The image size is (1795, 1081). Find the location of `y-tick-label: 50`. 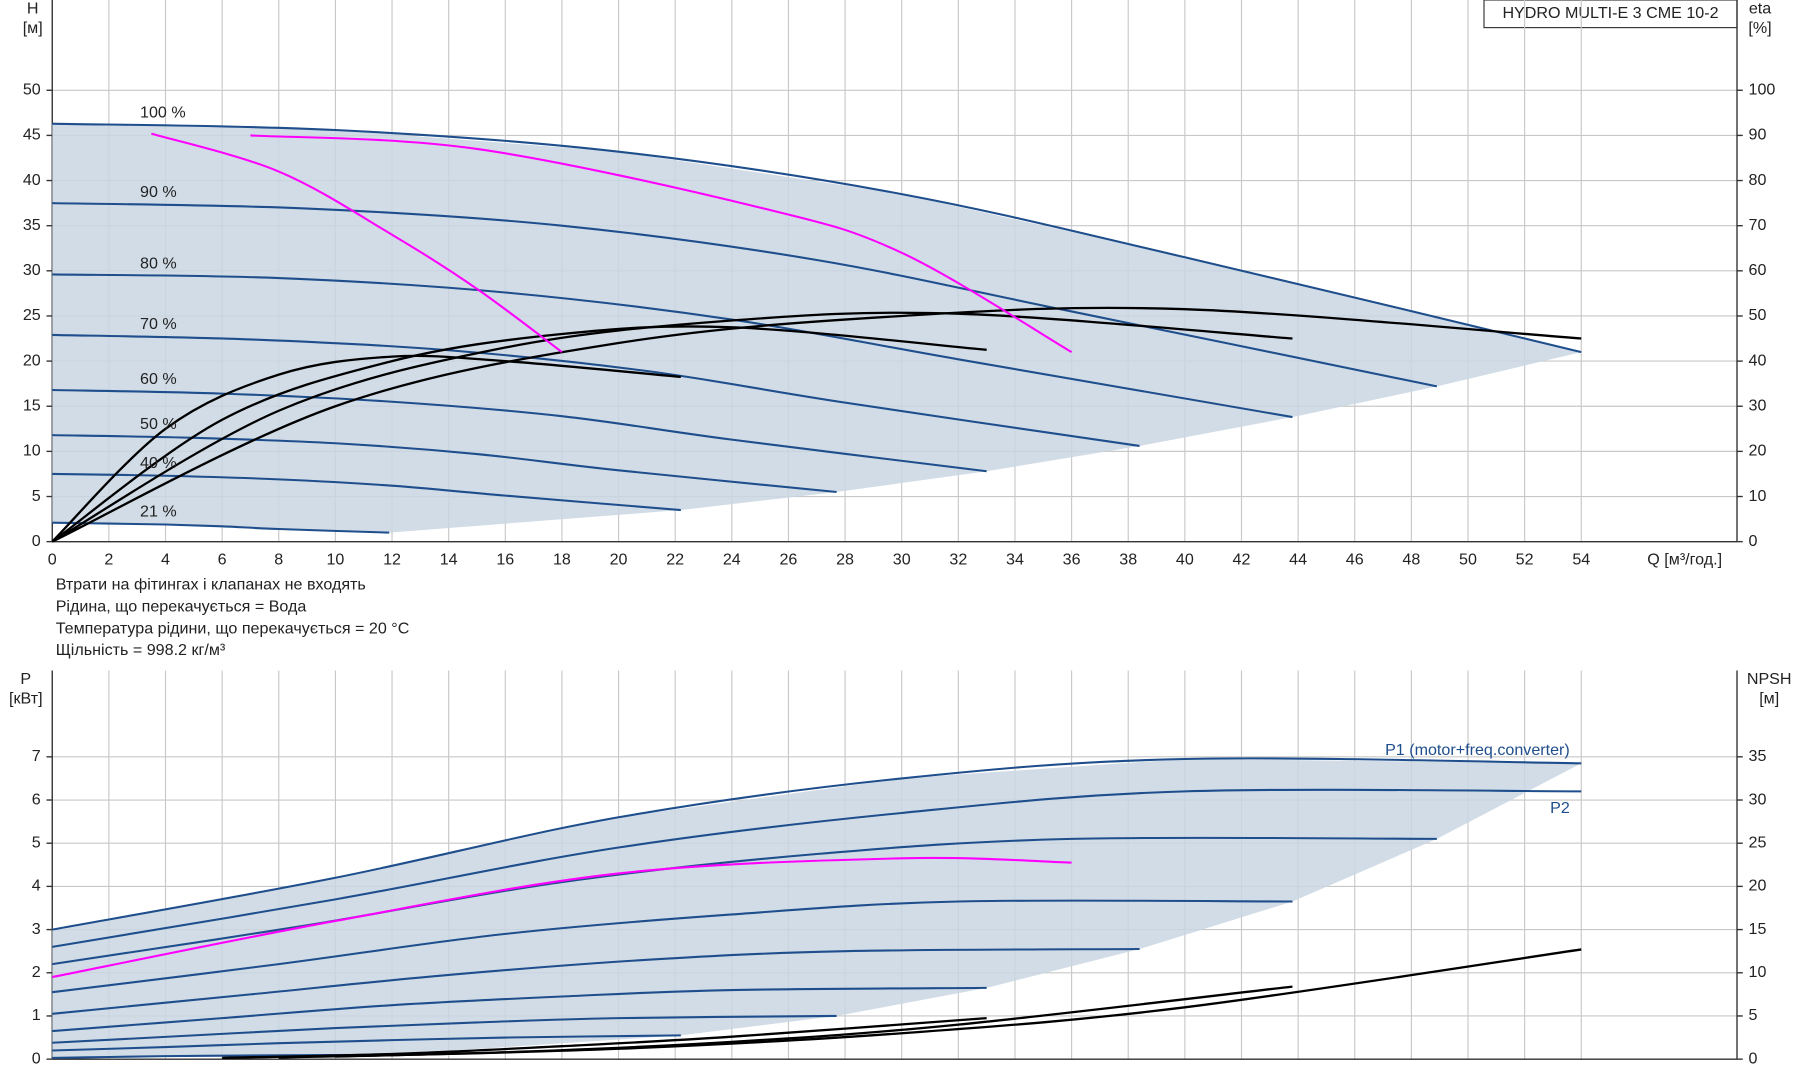

y-tick-label: 50 is located at coordinates (32, 90).